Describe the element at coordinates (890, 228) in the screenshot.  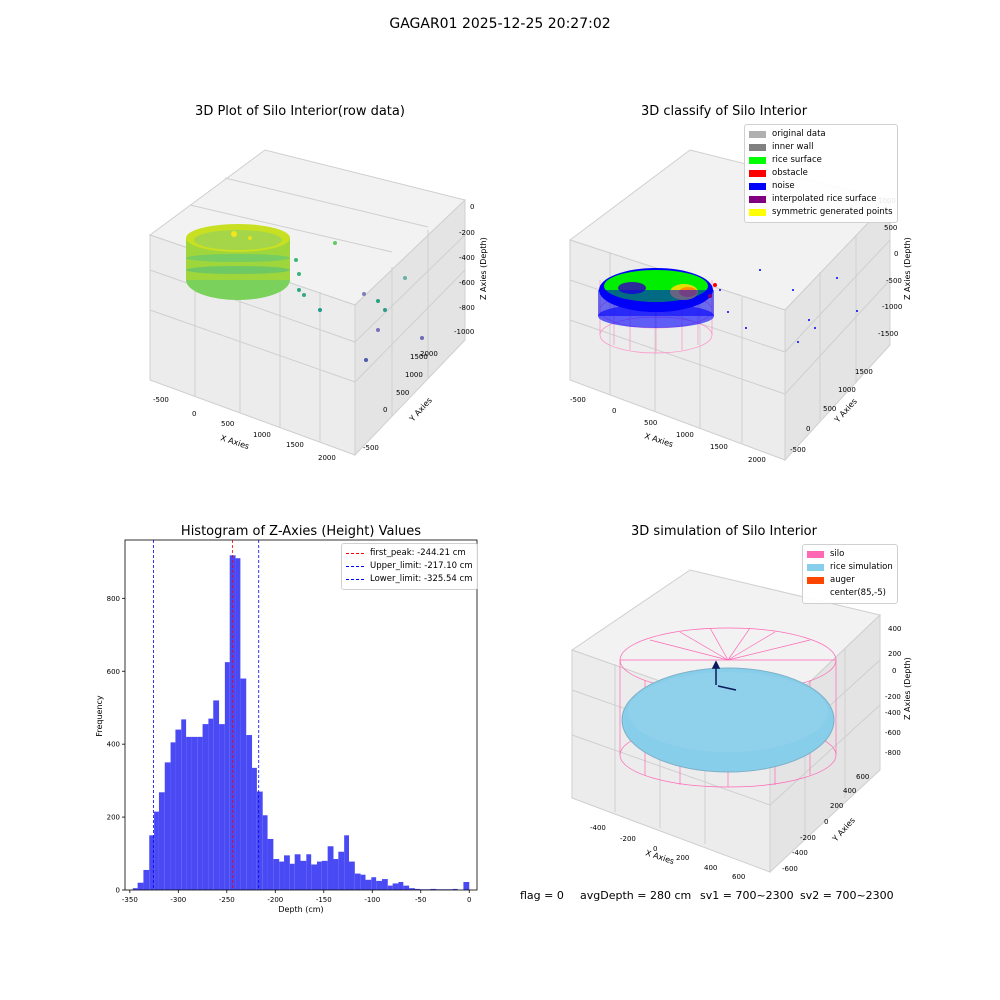
I see `classify-ztick: 500` at that location.